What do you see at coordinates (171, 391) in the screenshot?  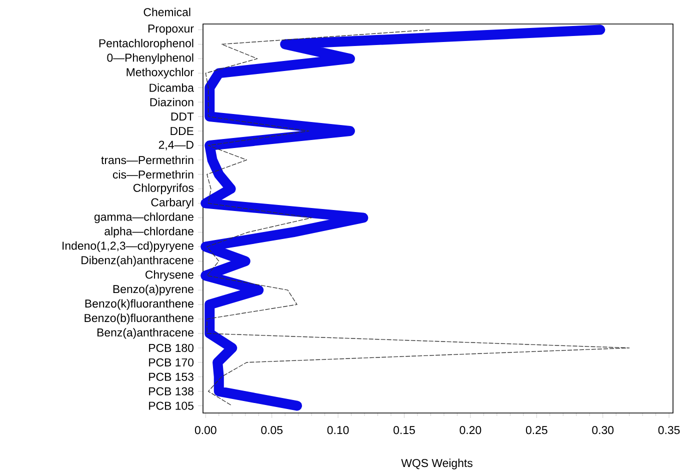 I see `y-tick-label: PCB 138` at bounding box center [171, 391].